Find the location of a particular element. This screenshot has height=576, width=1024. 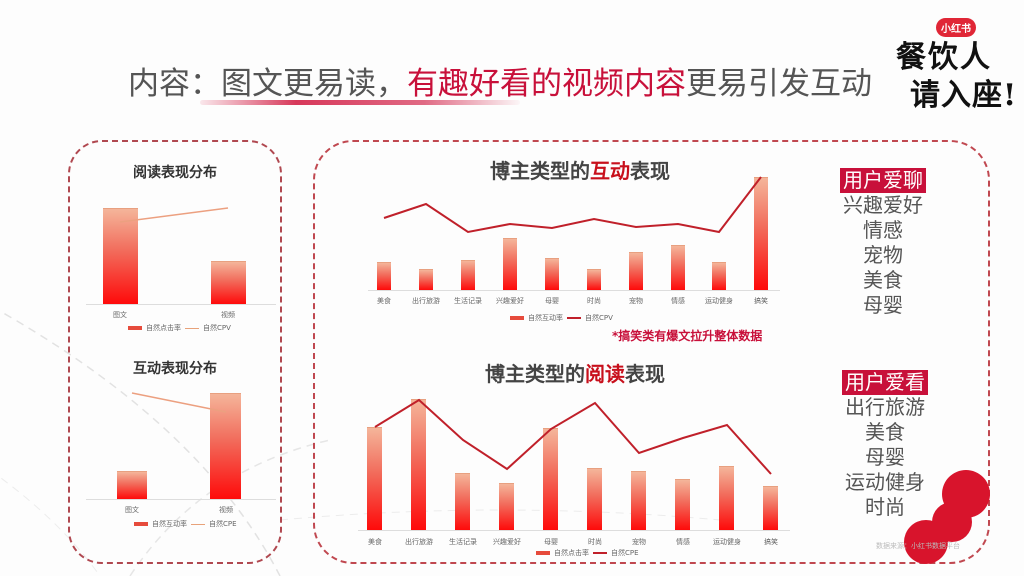

logo-line2: 请入座! is located at coordinates (964, 95).